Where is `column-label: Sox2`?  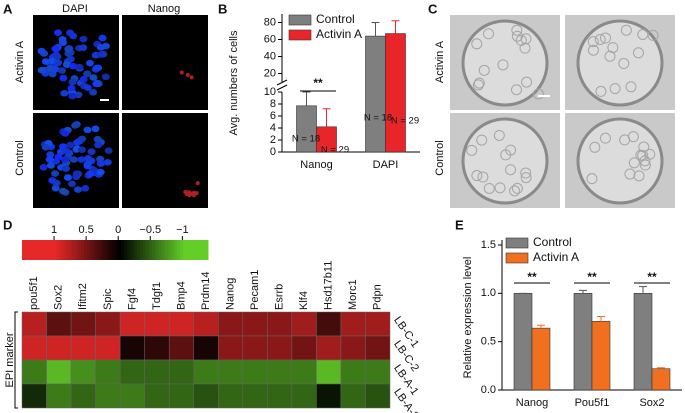
column-label: Sox2 is located at coordinates (59, 297).